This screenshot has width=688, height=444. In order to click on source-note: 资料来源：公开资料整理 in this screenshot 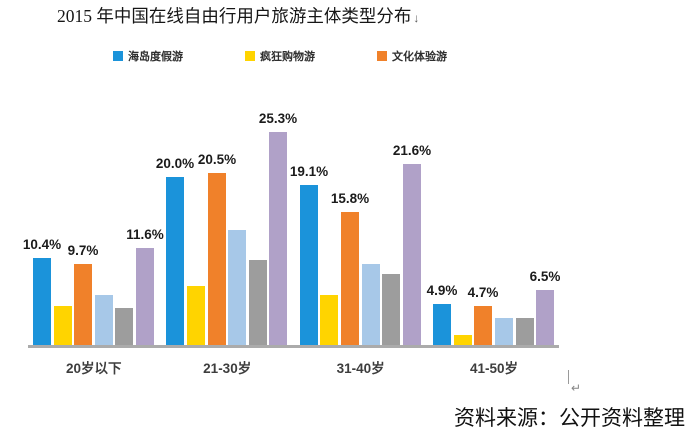, I will do `click(569, 418)`.